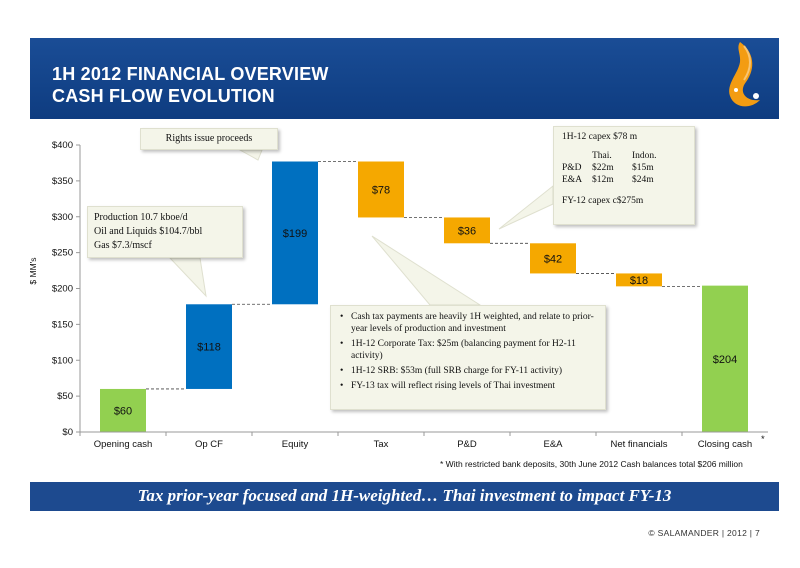  What do you see at coordinates (643, 180) in the screenshot?
I see `capex-cell: $24m` at bounding box center [643, 180].